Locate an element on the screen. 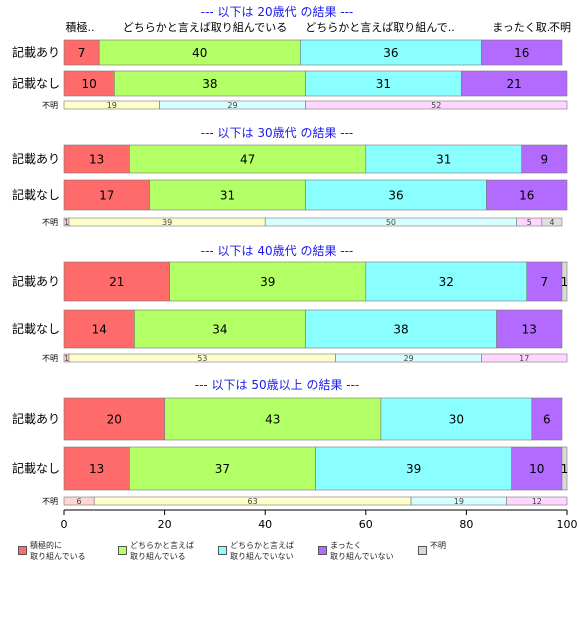 The height and width of the screenshot is (636, 580). data-label: 5 is located at coordinates (529, 222).